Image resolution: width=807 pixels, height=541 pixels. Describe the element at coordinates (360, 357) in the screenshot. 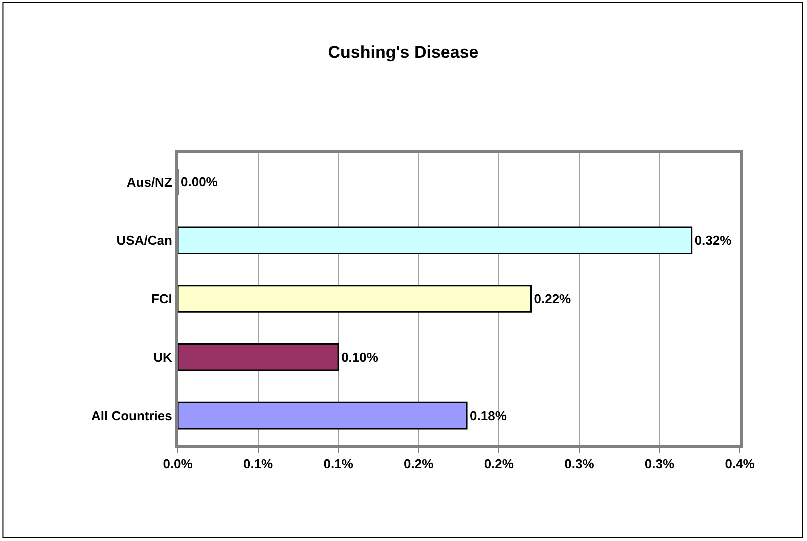

I see `data-label: 0.10%` at that location.